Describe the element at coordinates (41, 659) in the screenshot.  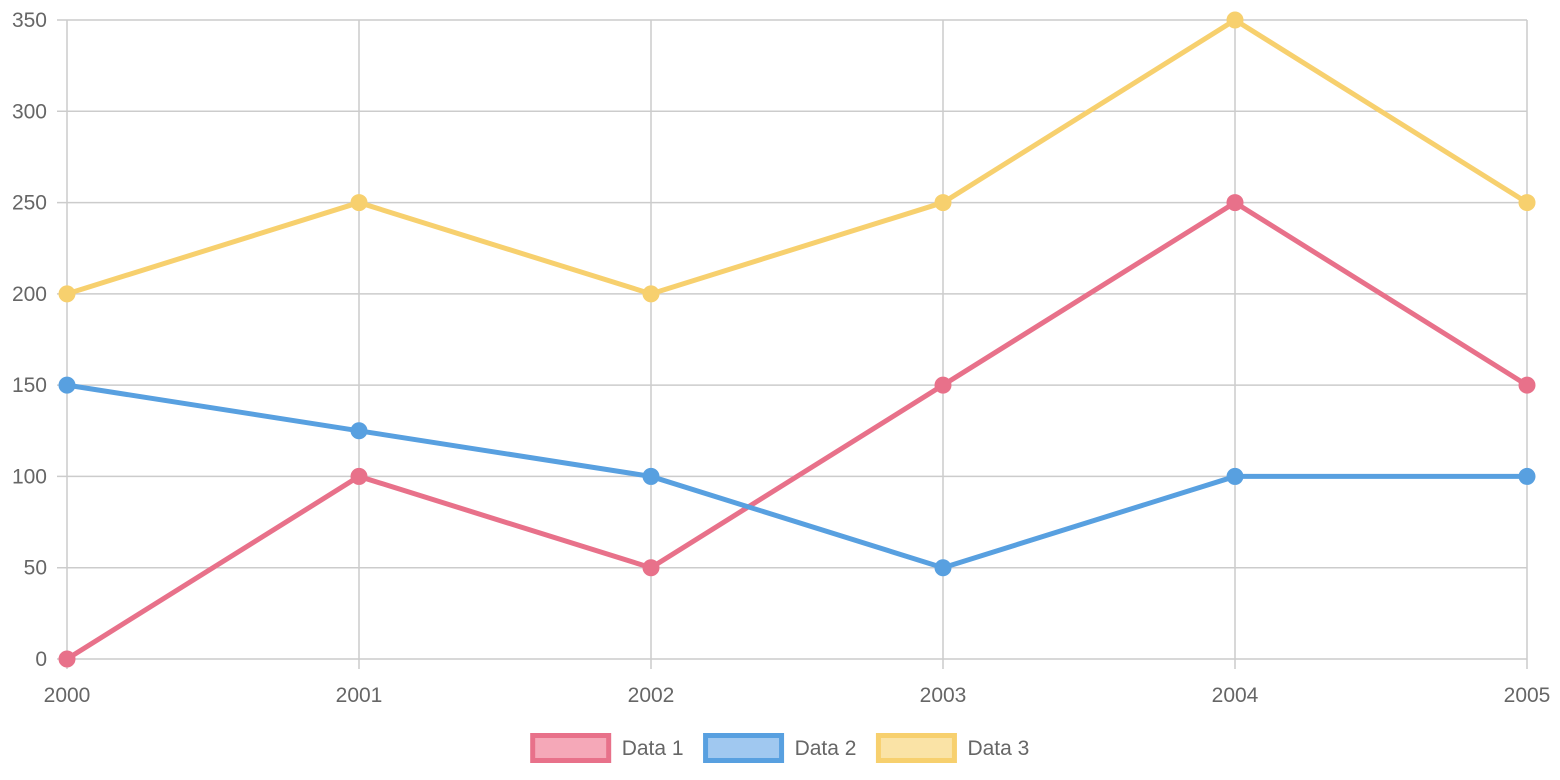
I see `y-tick-label: 0` at that location.